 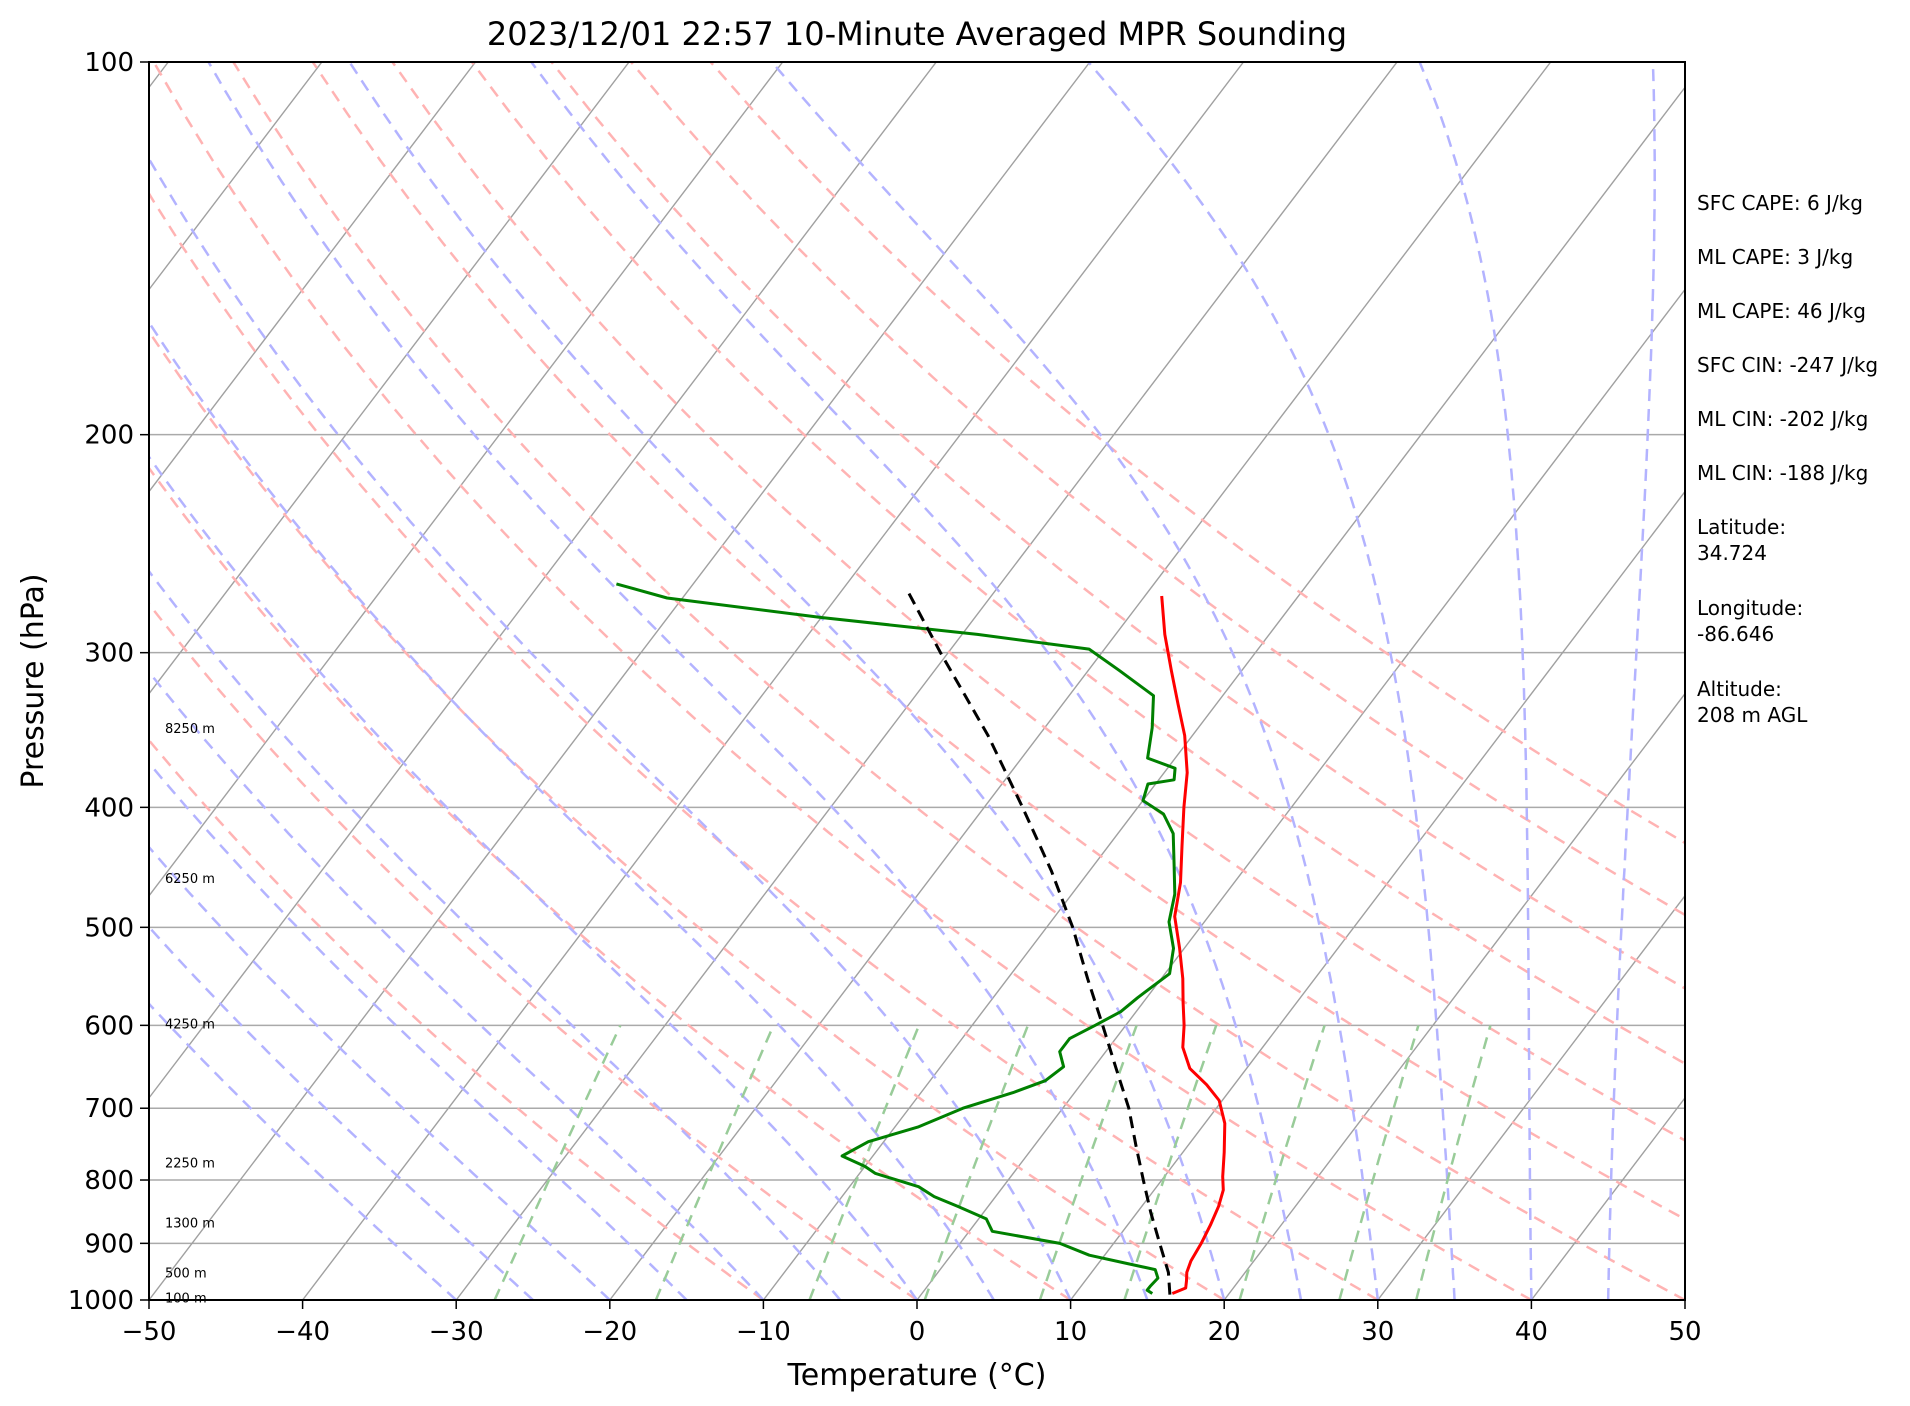 What do you see at coordinates (186, 1273) in the screenshot?
I see `height-label: 500 m` at bounding box center [186, 1273].